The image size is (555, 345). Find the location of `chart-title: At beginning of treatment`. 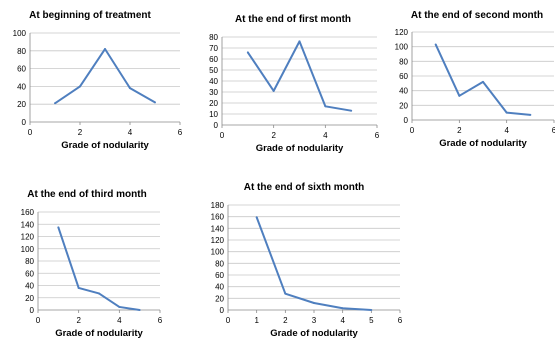

chart-title: At beginning of treatment is located at coordinates (90, 15).